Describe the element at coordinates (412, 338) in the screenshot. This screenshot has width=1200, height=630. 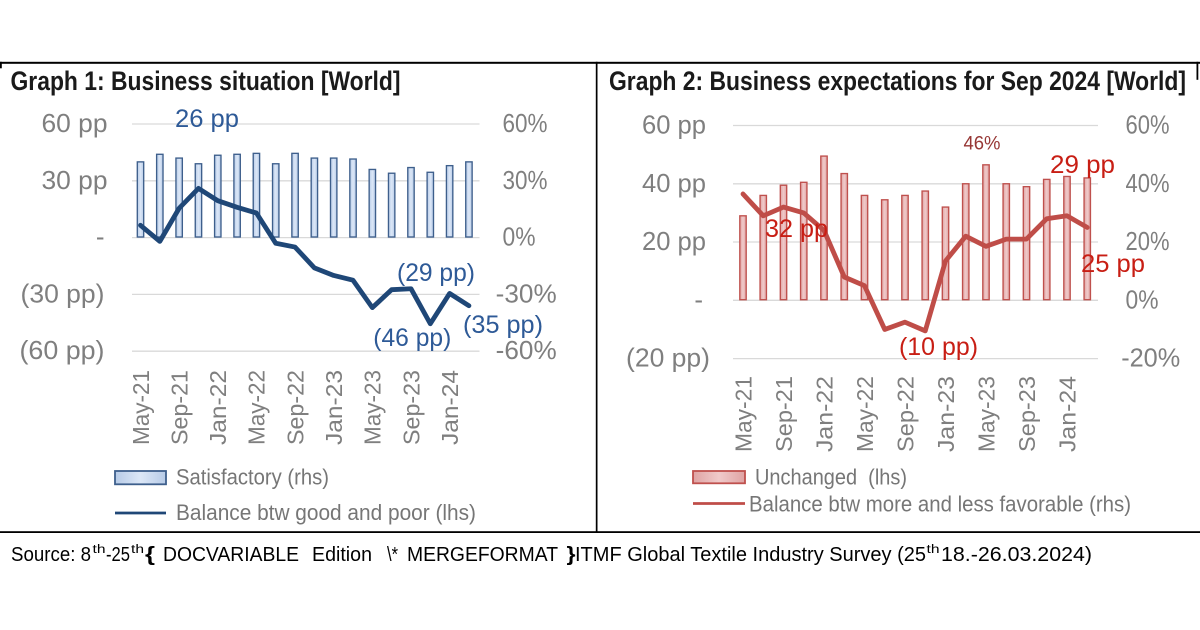
I see `svg-text: (46 pp)` at that location.